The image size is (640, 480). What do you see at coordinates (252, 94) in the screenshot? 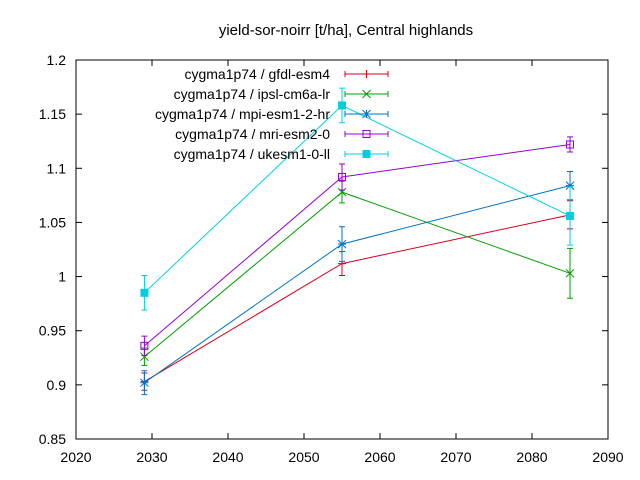
I see `legend-label: cygma1p74 / ipsl-cm6a-lr` at bounding box center [252, 94].